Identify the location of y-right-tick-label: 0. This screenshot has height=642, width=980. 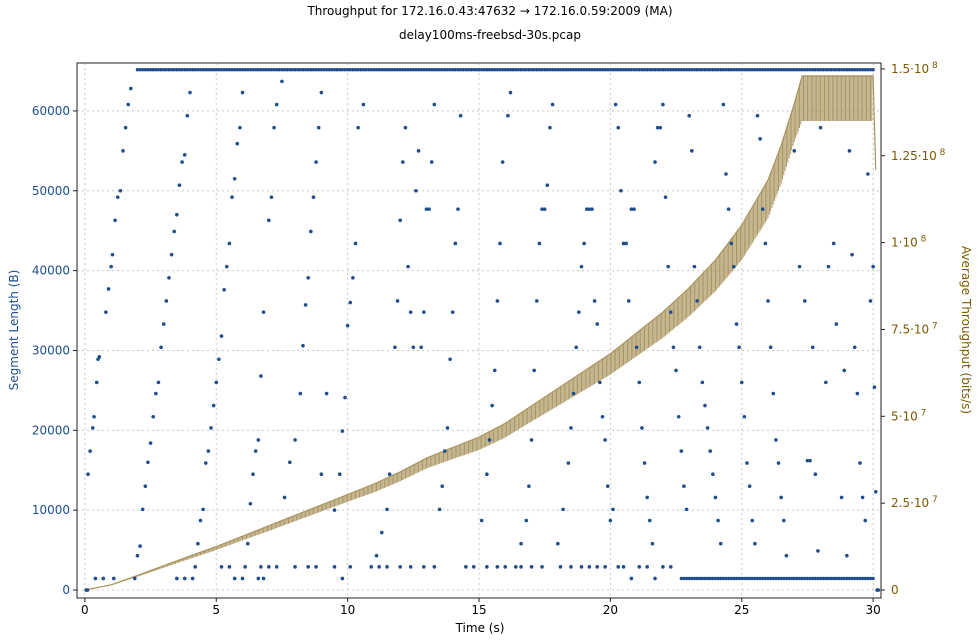
(895, 590).